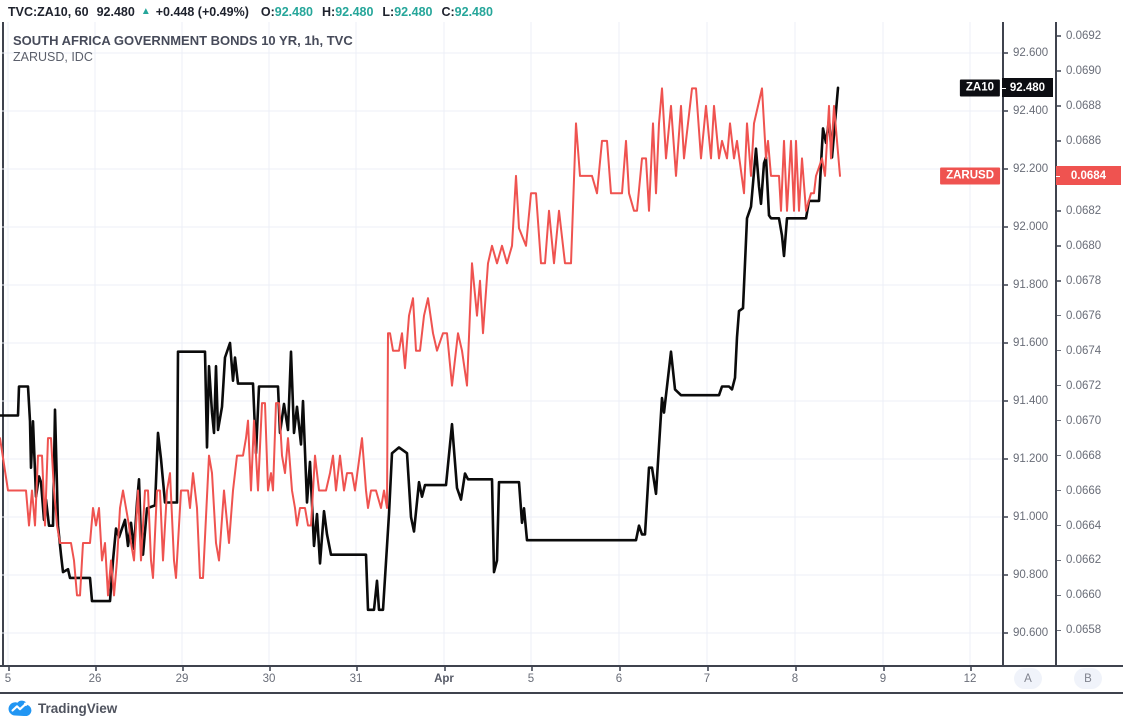 Image resolution: width=1123 pixels, height=724 pixels. I want to click on price-tick: 0.0666, so click(1079, 491).